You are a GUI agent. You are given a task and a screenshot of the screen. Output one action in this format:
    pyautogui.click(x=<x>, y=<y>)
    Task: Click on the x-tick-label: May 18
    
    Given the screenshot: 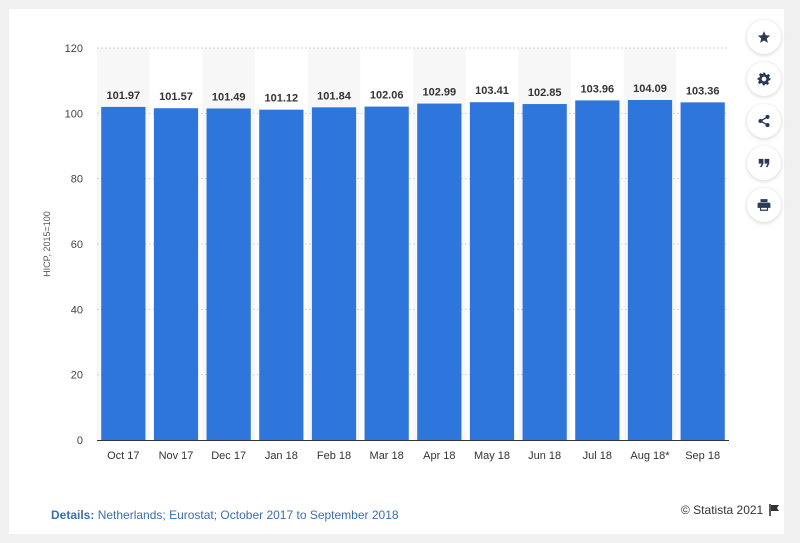 What is the action you would take?
    pyautogui.click(x=492, y=456)
    